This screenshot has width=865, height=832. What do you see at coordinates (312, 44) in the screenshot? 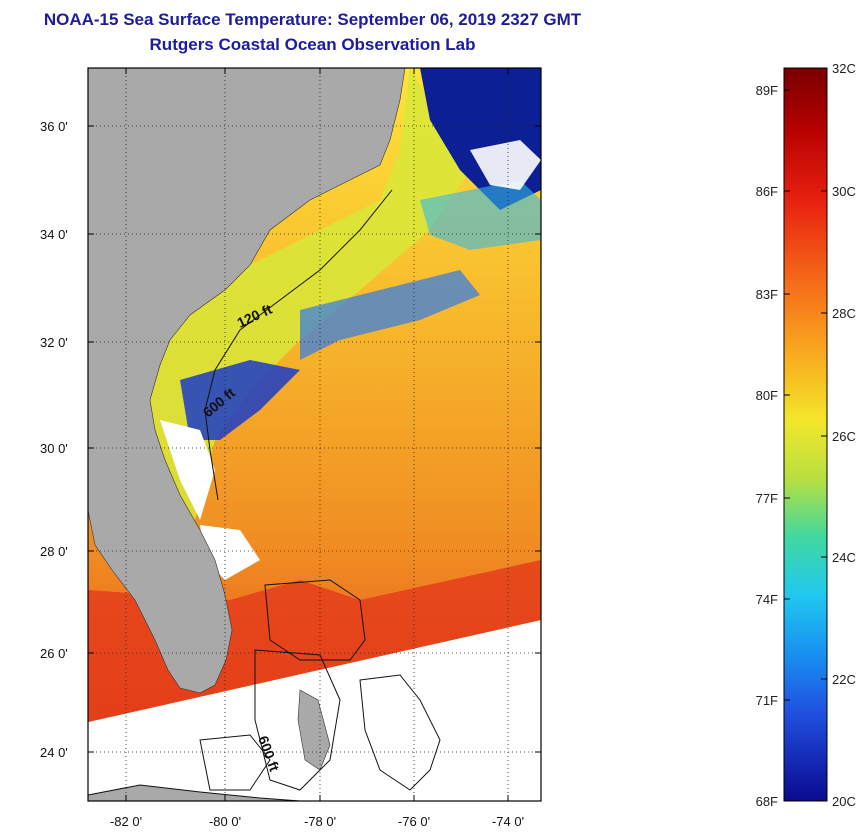
I see `map-subtitle: Rutgers Coastal Ocean Observation Lab` at bounding box center [312, 44].